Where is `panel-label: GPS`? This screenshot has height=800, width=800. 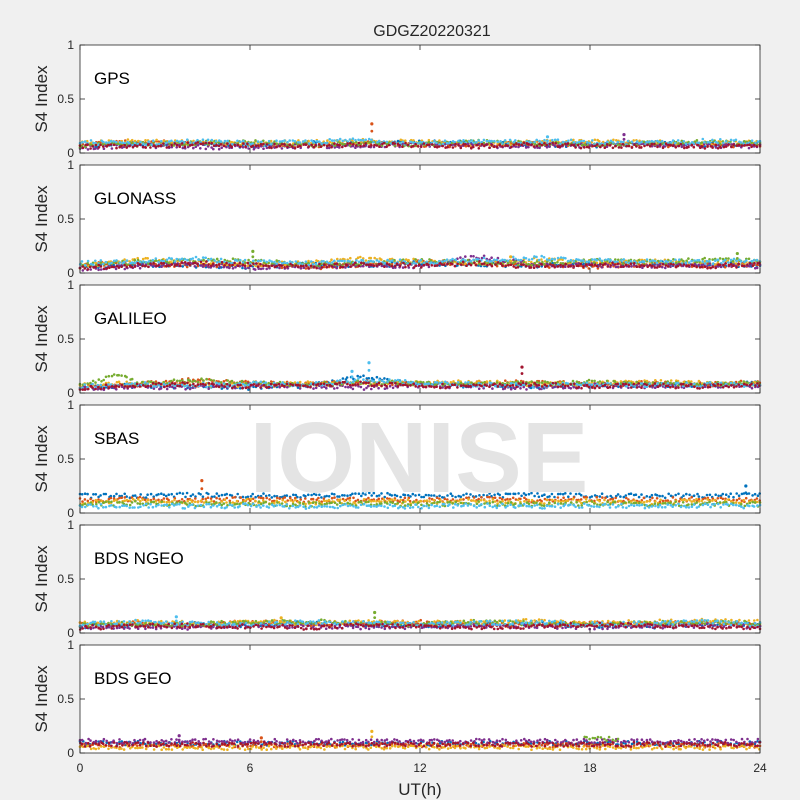
panel-label: GPS is located at coordinates (112, 78).